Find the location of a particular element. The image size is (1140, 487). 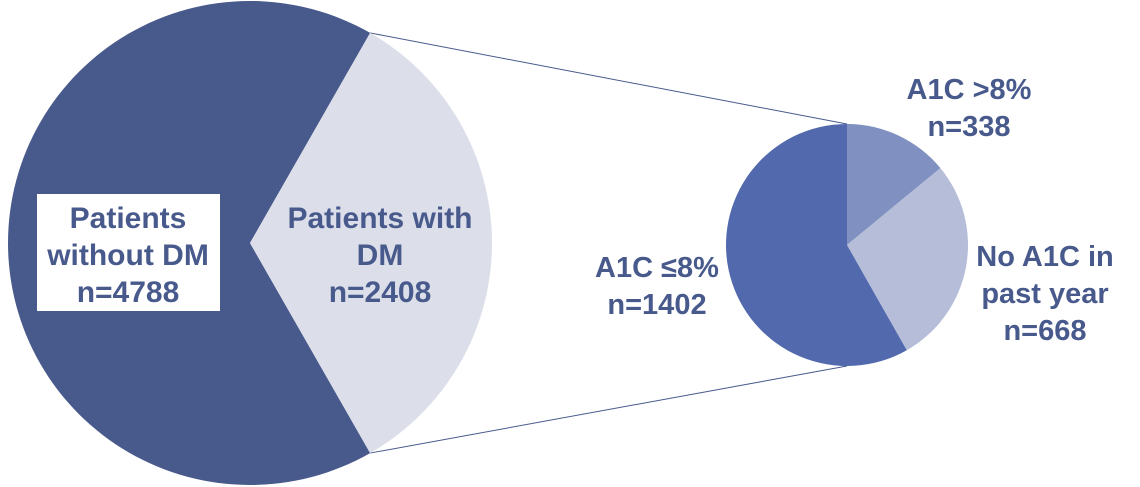

breakdown-slice-a1c-8-or-less is located at coordinates (816, 245).